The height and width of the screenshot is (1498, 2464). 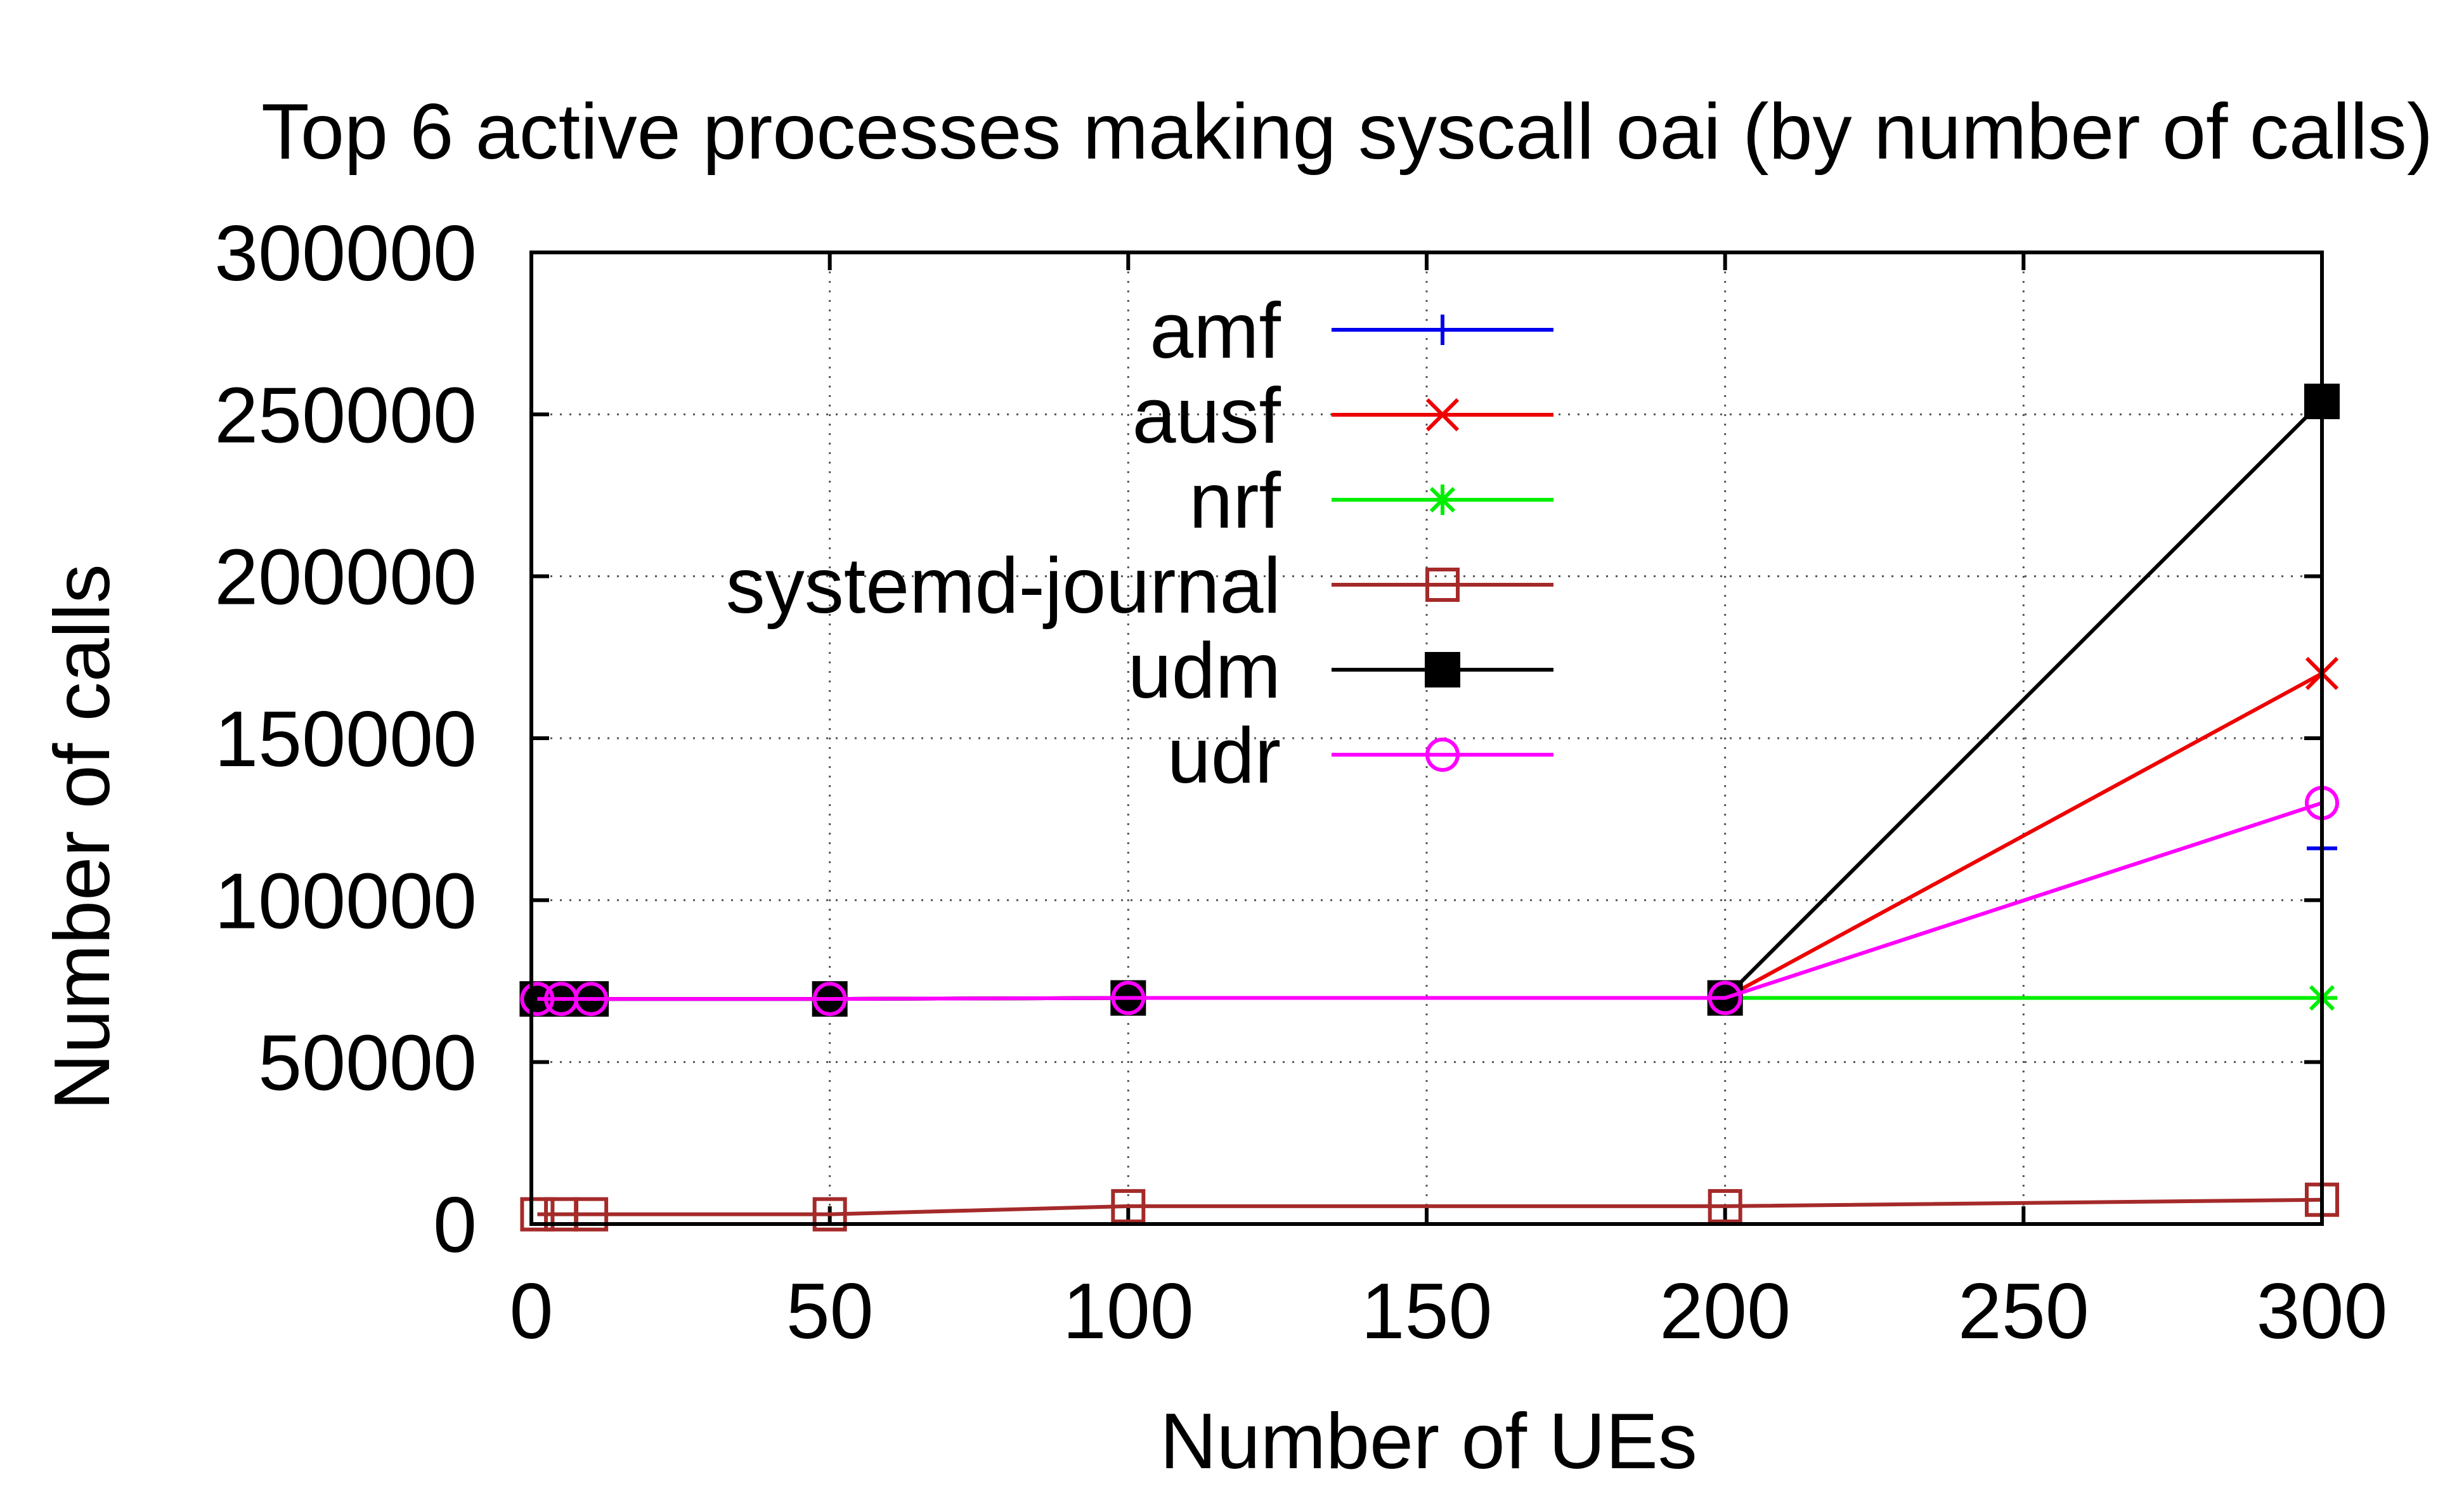 What do you see at coordinates (2322, 1311) in the screenshot?
I see `x-tick-label: 300` at bounding box center [2322, 1311].